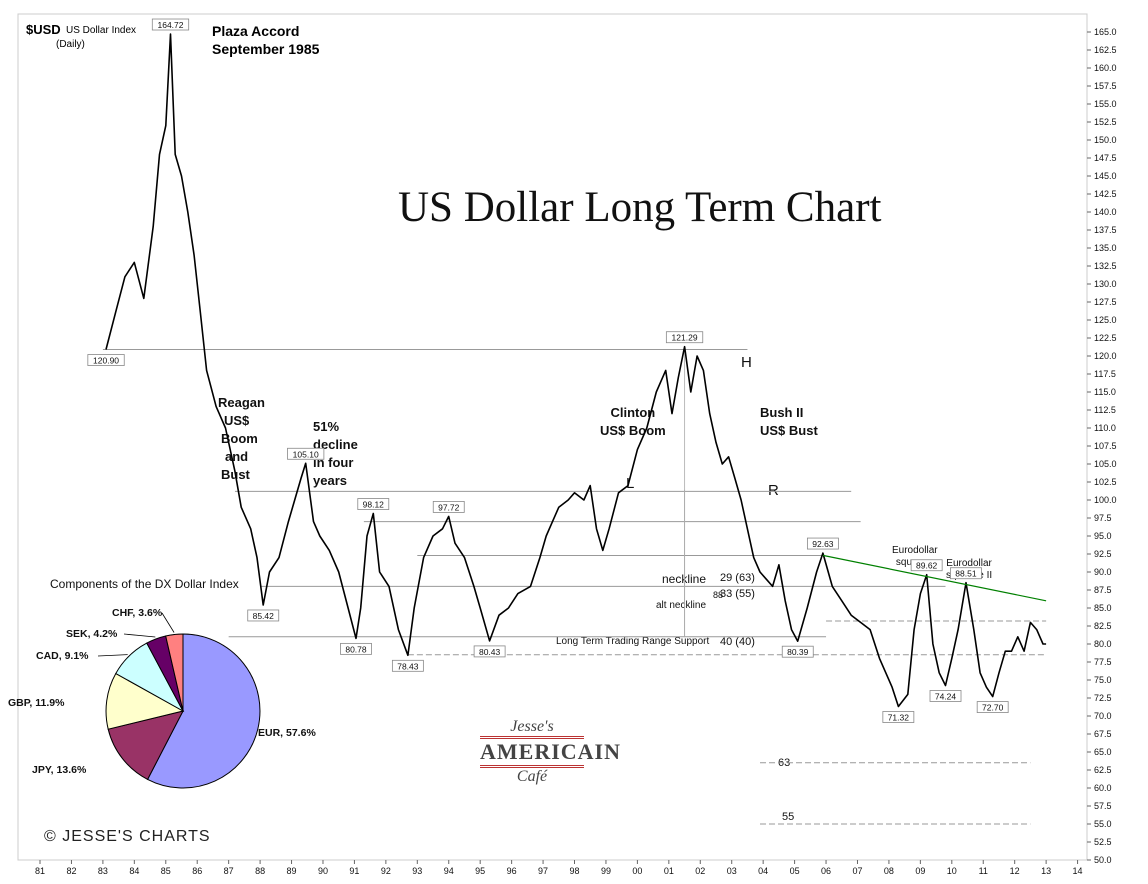 The image size is (1148, 884). What do you see at coordinates (1103, 644) in the screenshot?
I see `y-tick-label: 80.0` at bounding box center [1103, 644].